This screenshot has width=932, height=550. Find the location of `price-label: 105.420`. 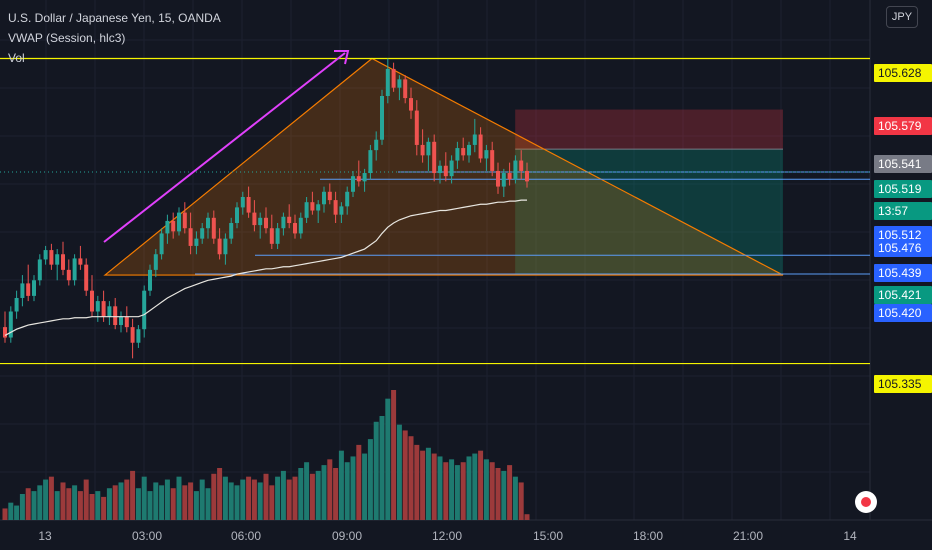

price-label: 105.420 is located at coordinates (900, 313).